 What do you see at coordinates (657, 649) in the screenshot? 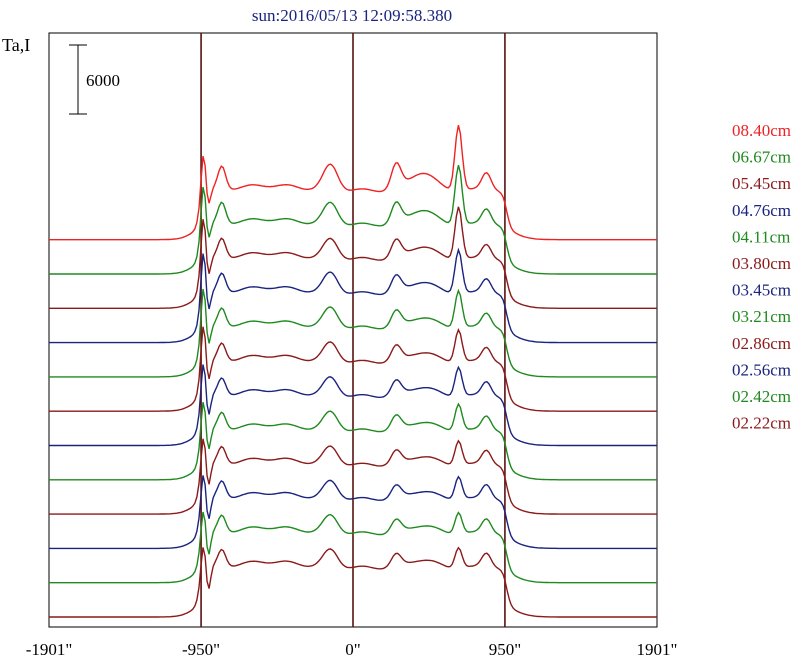
I see `x-tick-label: 1901"` at bounding box center [657, 649].